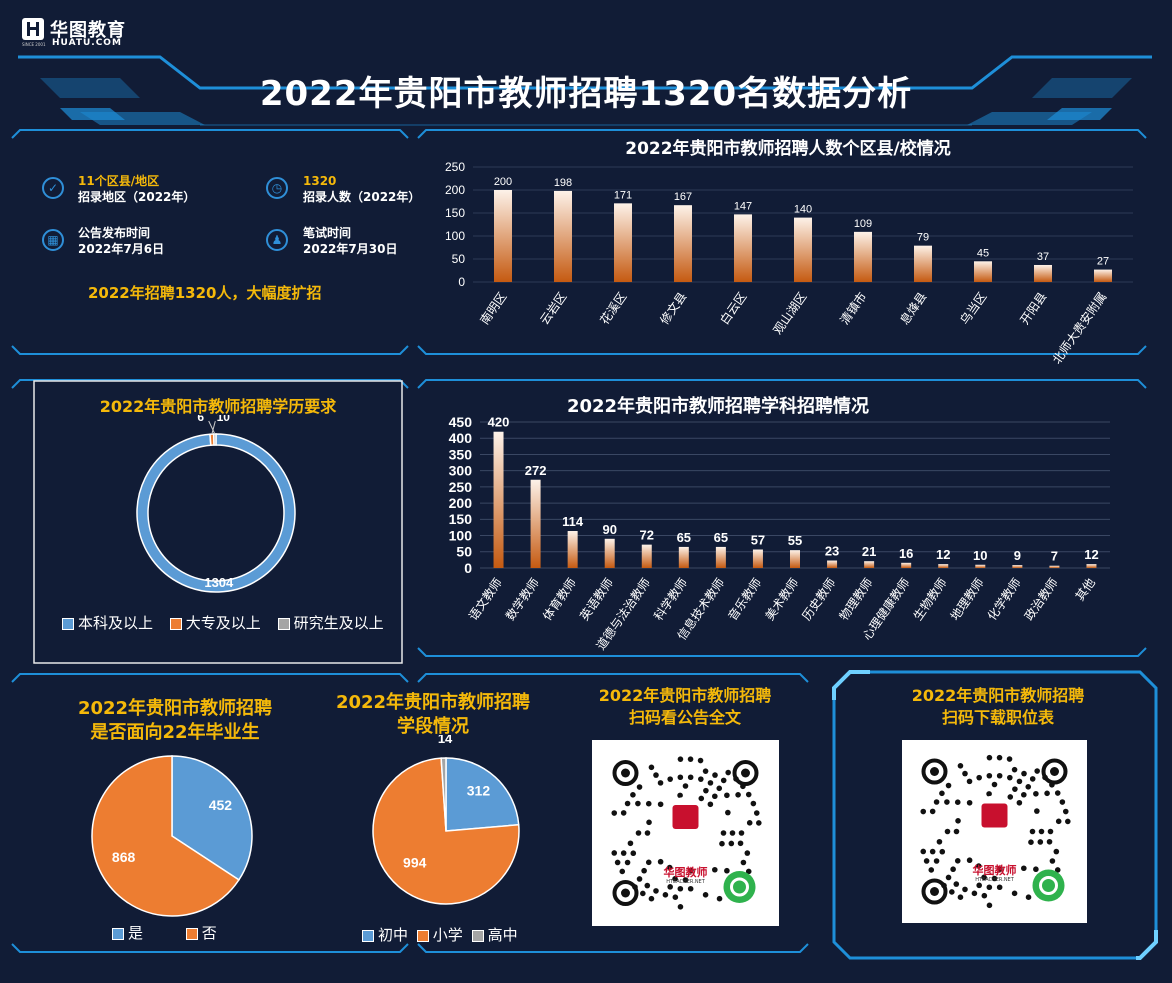  I want to click on check-circle-icon: ✓, so click(53, 188).